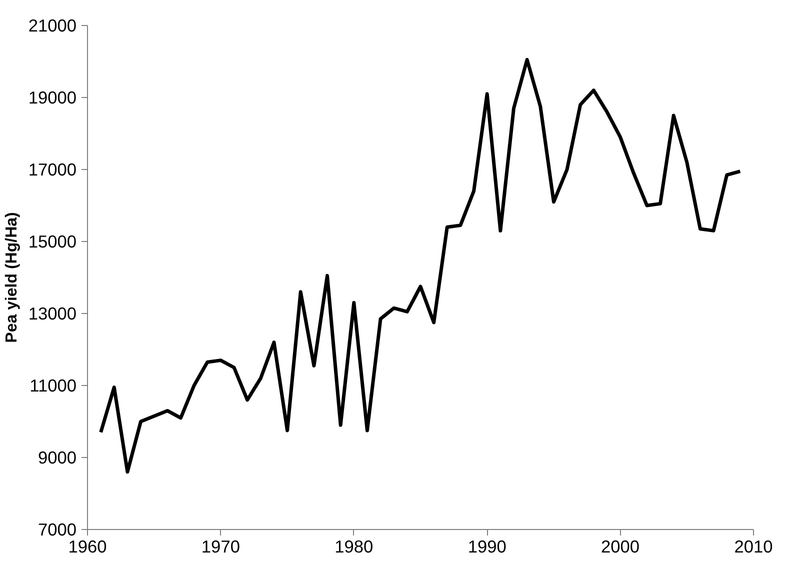  Describe the element at coordinates (57, 530) in the screenshot. I see `y-tick-label: 7000` at that location.